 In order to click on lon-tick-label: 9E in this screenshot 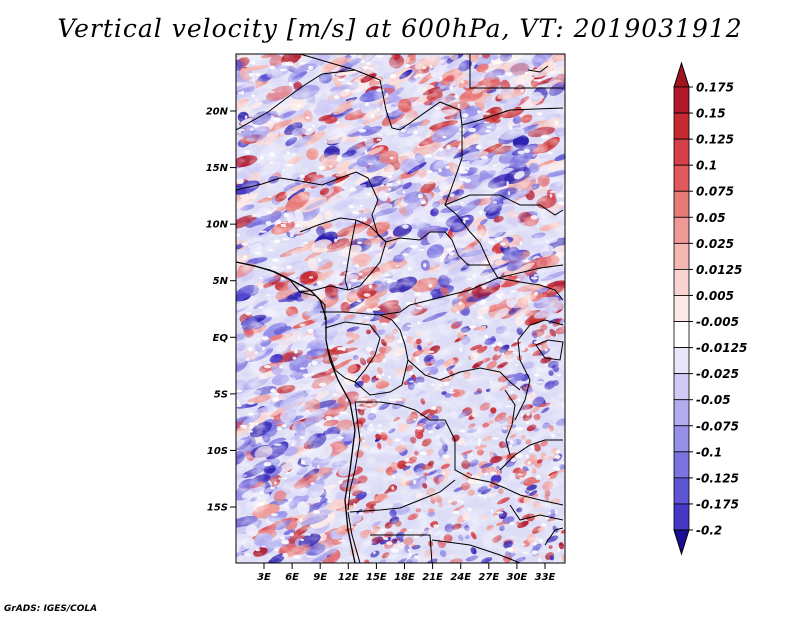, I will do `click(320, 577)`.